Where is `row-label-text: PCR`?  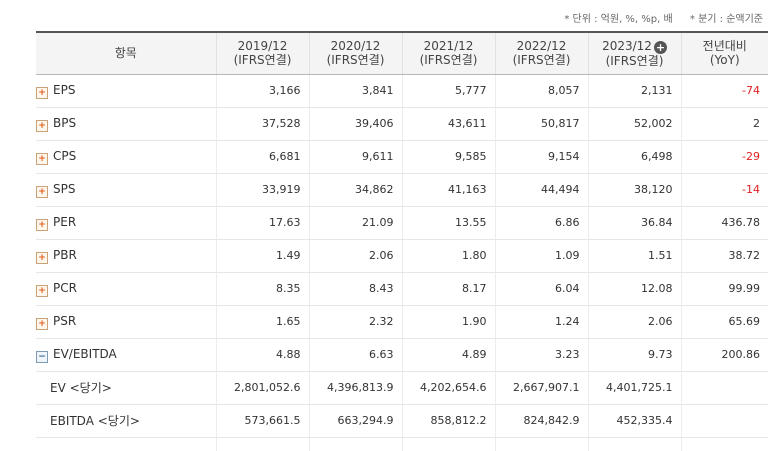 row-label-text: PCR is located at coordinates (65, 287).